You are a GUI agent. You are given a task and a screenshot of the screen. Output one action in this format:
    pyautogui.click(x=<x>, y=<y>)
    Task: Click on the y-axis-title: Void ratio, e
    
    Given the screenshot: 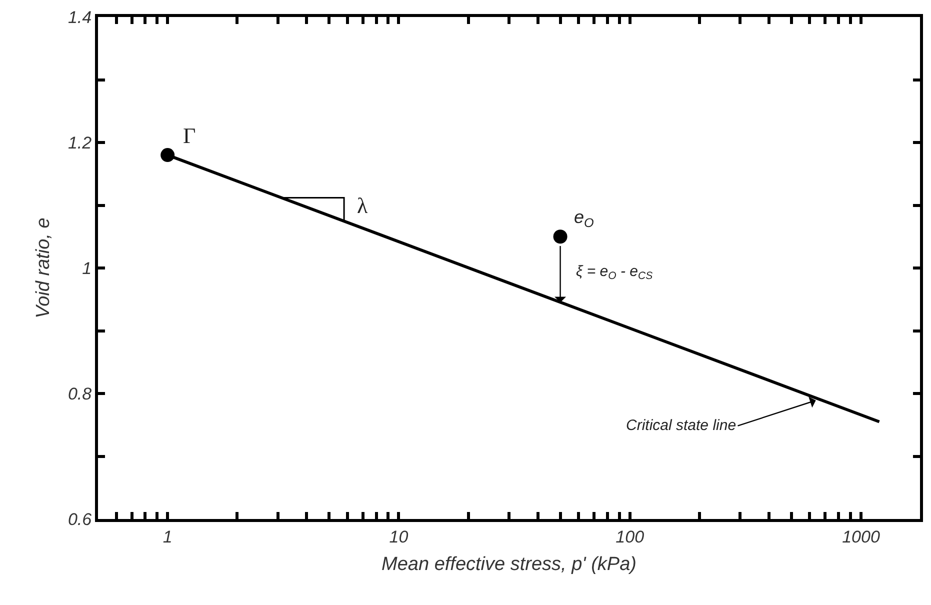 What is the action you would take?
    pyautogui.click(x=43, y=268)
    